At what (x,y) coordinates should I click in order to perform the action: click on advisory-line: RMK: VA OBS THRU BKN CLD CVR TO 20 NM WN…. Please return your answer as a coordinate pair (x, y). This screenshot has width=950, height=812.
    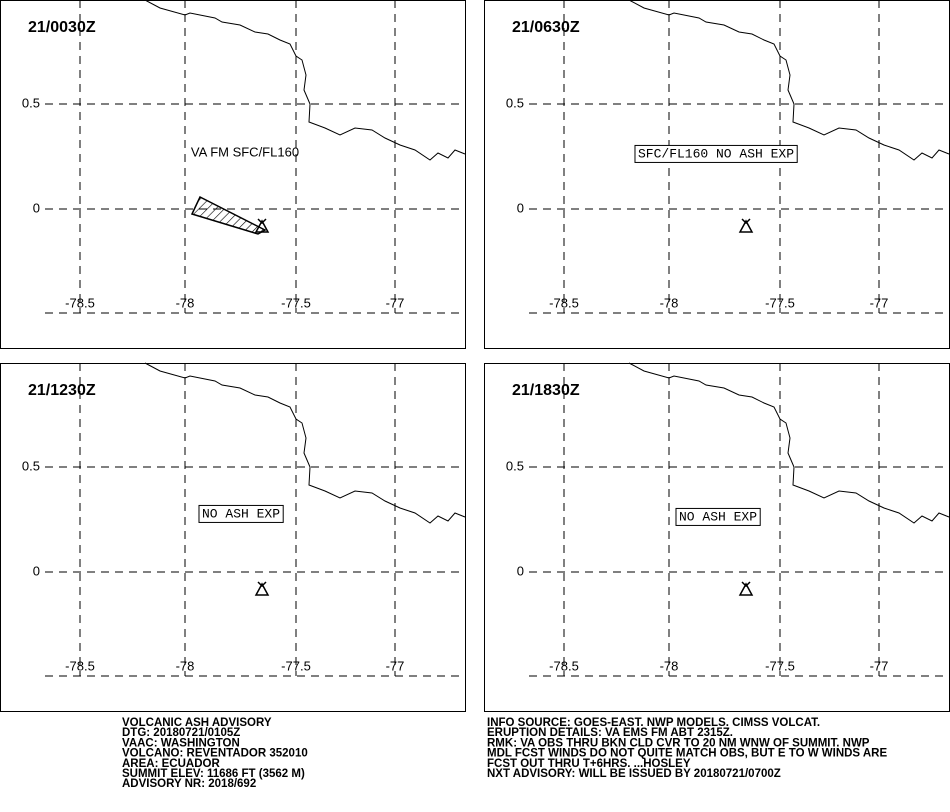
    Looking at the image, I should click on (678, 743).